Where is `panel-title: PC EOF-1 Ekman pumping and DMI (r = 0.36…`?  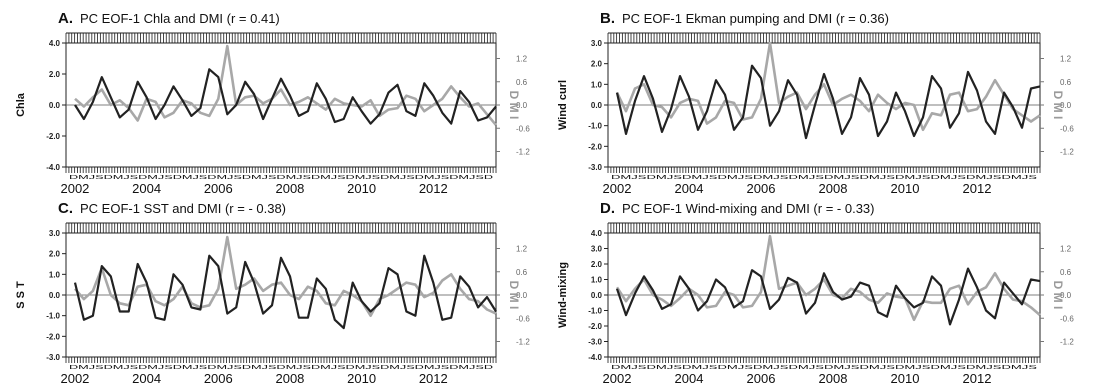
panel-title: PC EOF-1 Ekman pumping and DMI (r = 0.36… is located at coordinates (755, 18).